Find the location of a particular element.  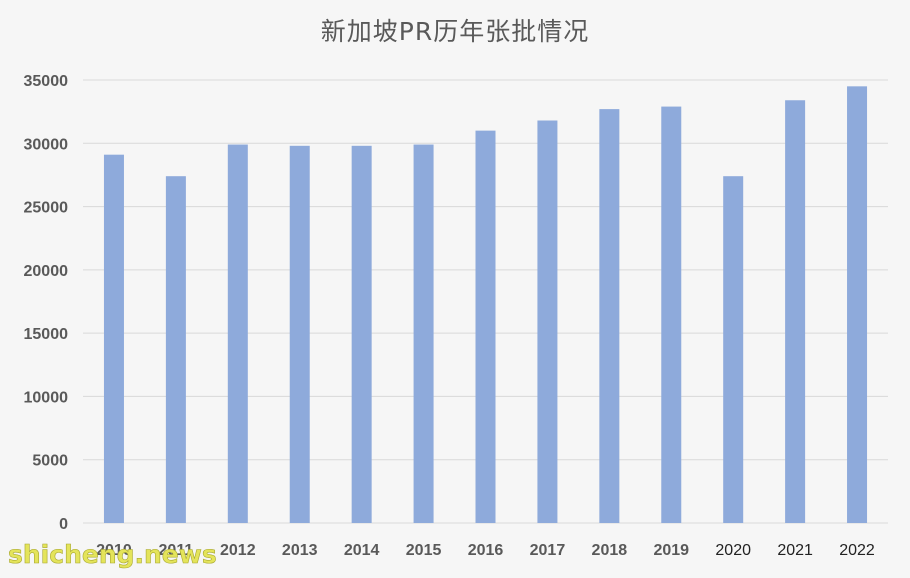

y-tick-label: 20000 is located at coordinates (46, 271).